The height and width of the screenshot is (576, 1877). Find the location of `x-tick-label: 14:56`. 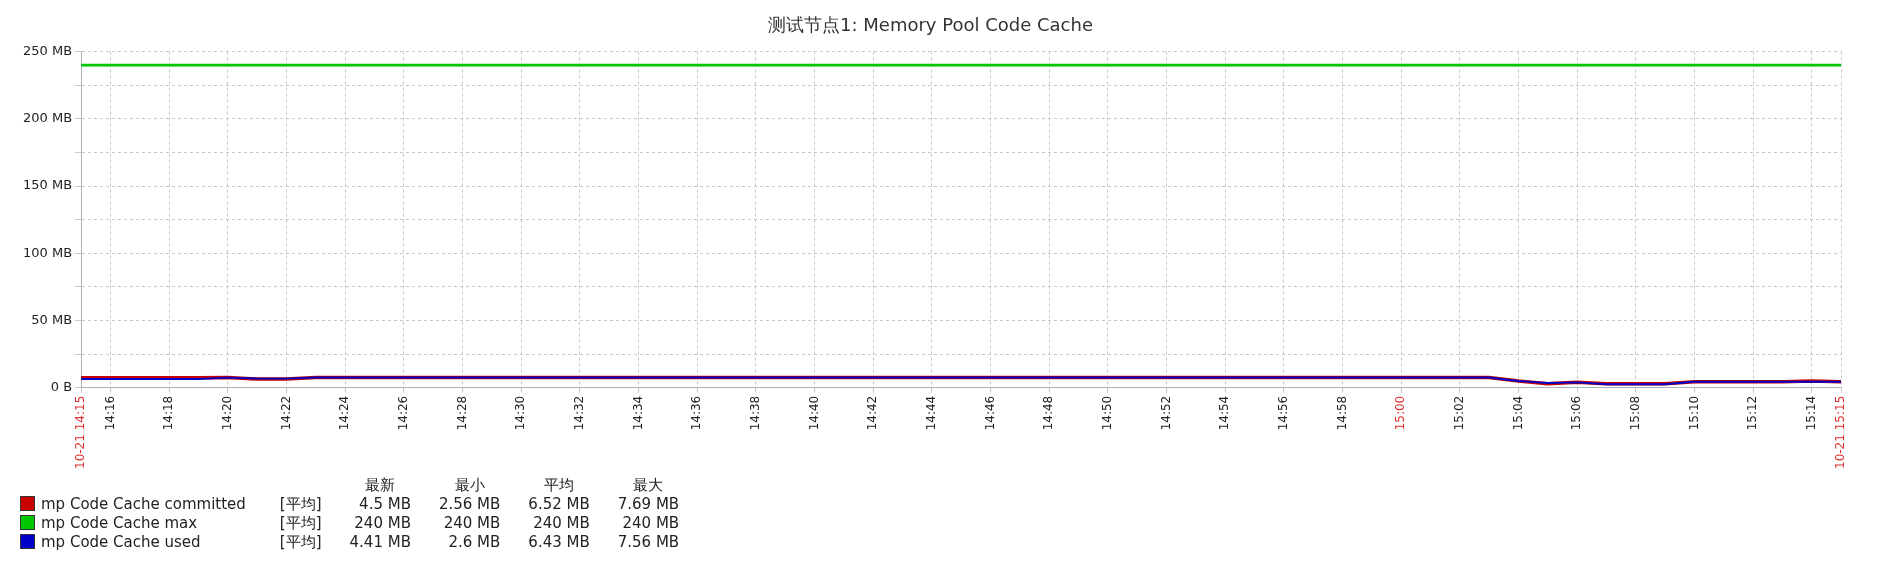

x-tick-label: 14:56 is located at coordinates (1282, 413).